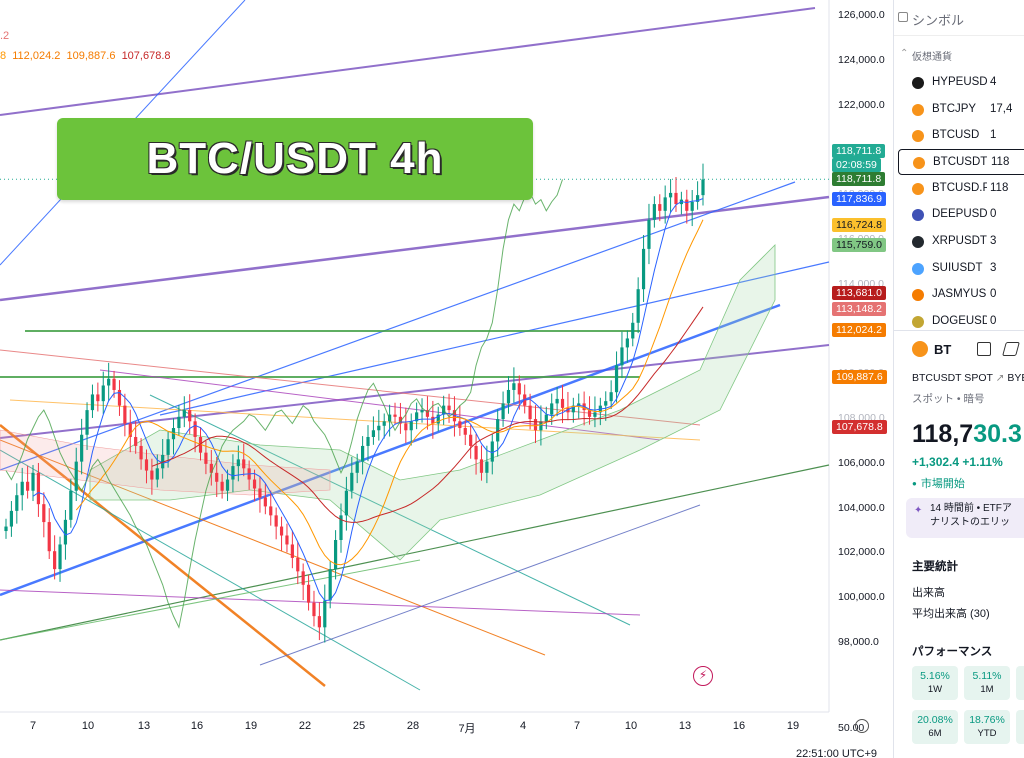 The height and width of the screenshot is (758, 1024). What do you see at coordinates (935, 733) in the screenshot?
I see `performance-label: 6M` at bounding box center [935, 733].